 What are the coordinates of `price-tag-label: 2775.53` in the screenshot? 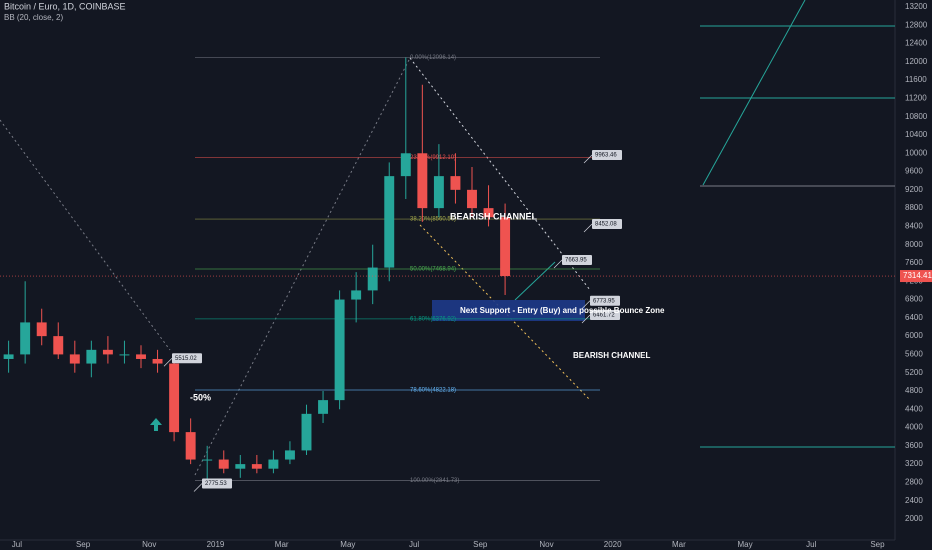 It's located at (216, 484).